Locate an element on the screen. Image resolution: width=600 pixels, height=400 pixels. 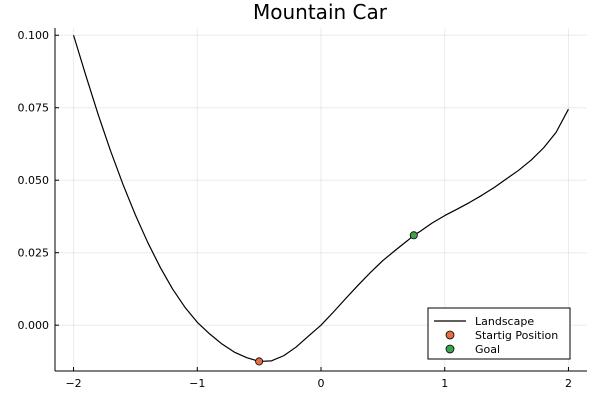
y-tick-label: 0.100 is located at coordinates (34, 35).